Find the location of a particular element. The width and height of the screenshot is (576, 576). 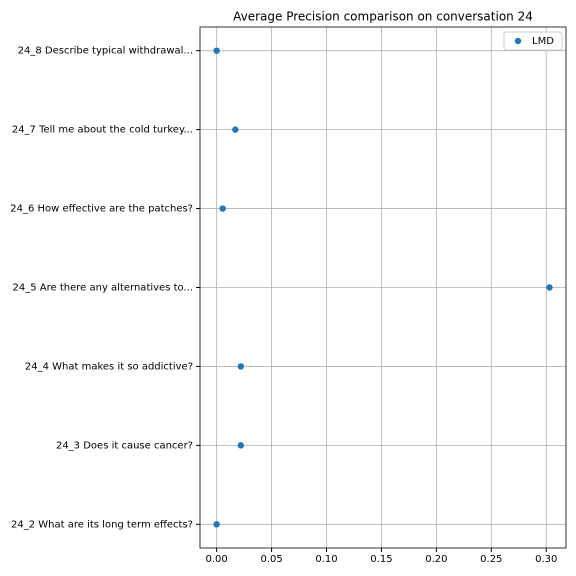

legend-label: LMD is located at coordinates (543, 41).